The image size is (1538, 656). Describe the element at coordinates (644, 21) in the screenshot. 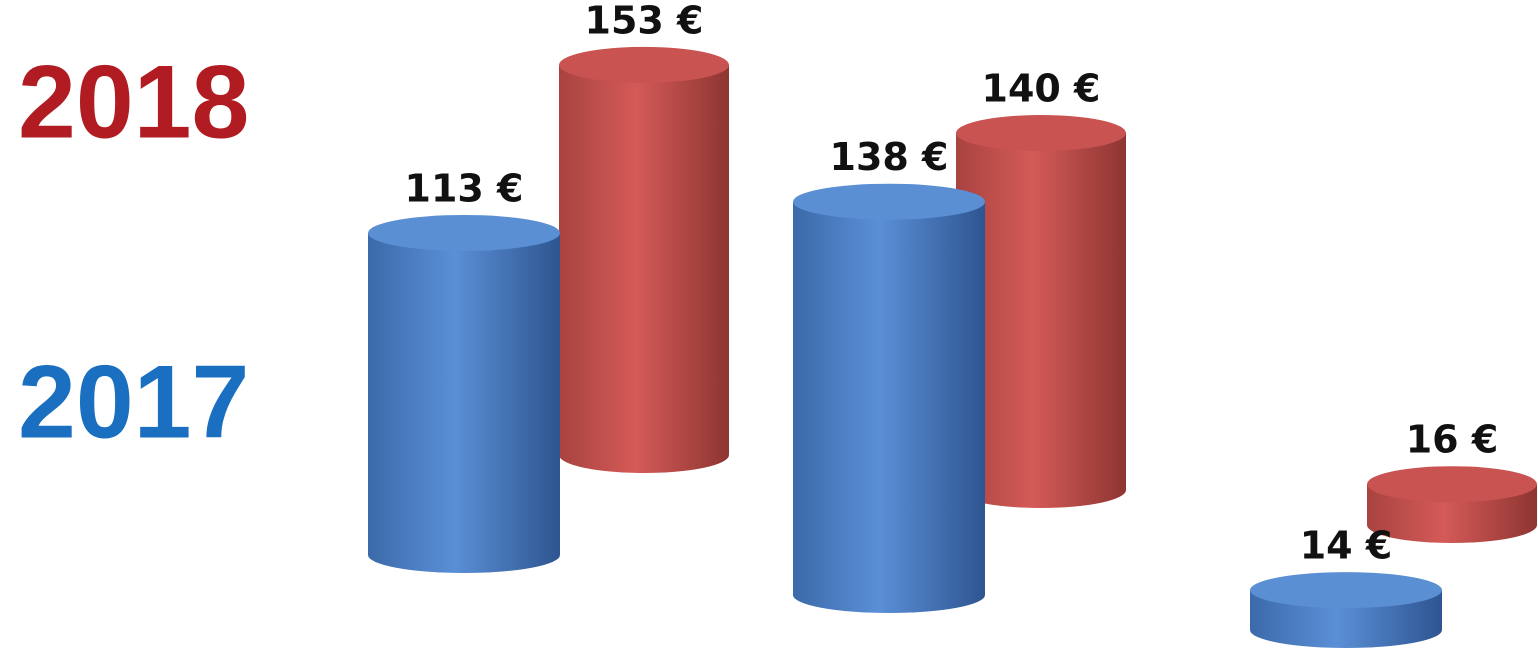

I see `value-label: 153 €` at that location.